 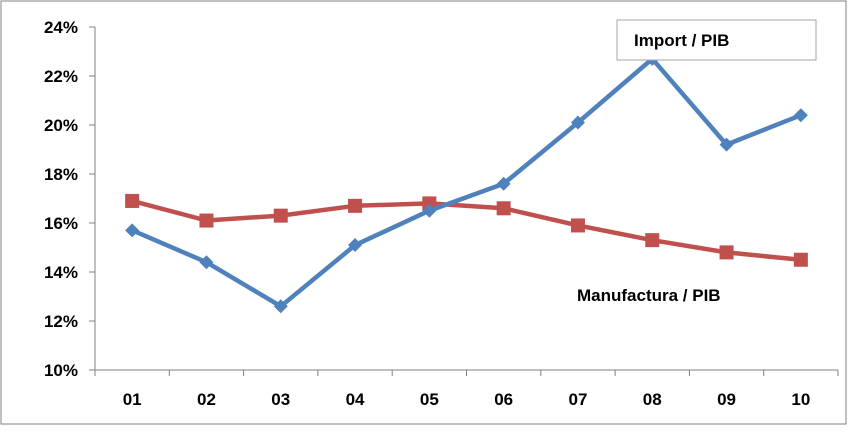 I want to click on x-tick-label: 03, so click(x=280, y=399).